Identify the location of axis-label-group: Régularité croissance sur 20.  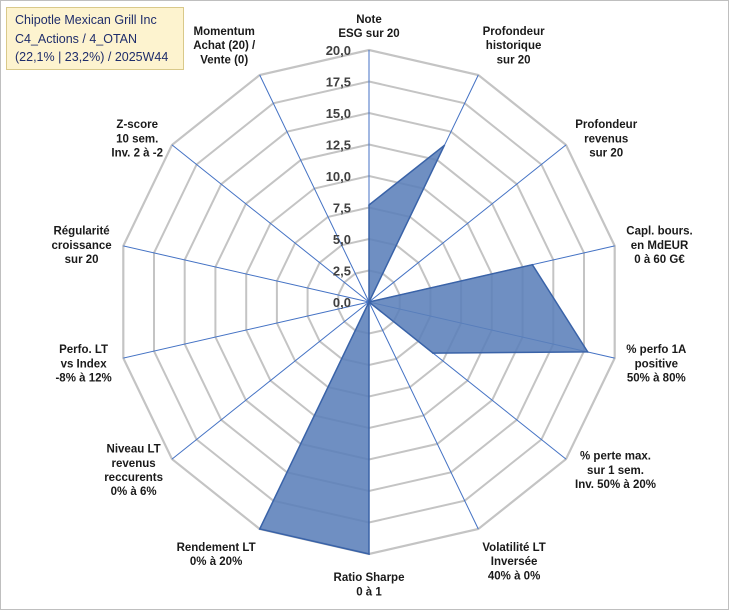
(82, 246).